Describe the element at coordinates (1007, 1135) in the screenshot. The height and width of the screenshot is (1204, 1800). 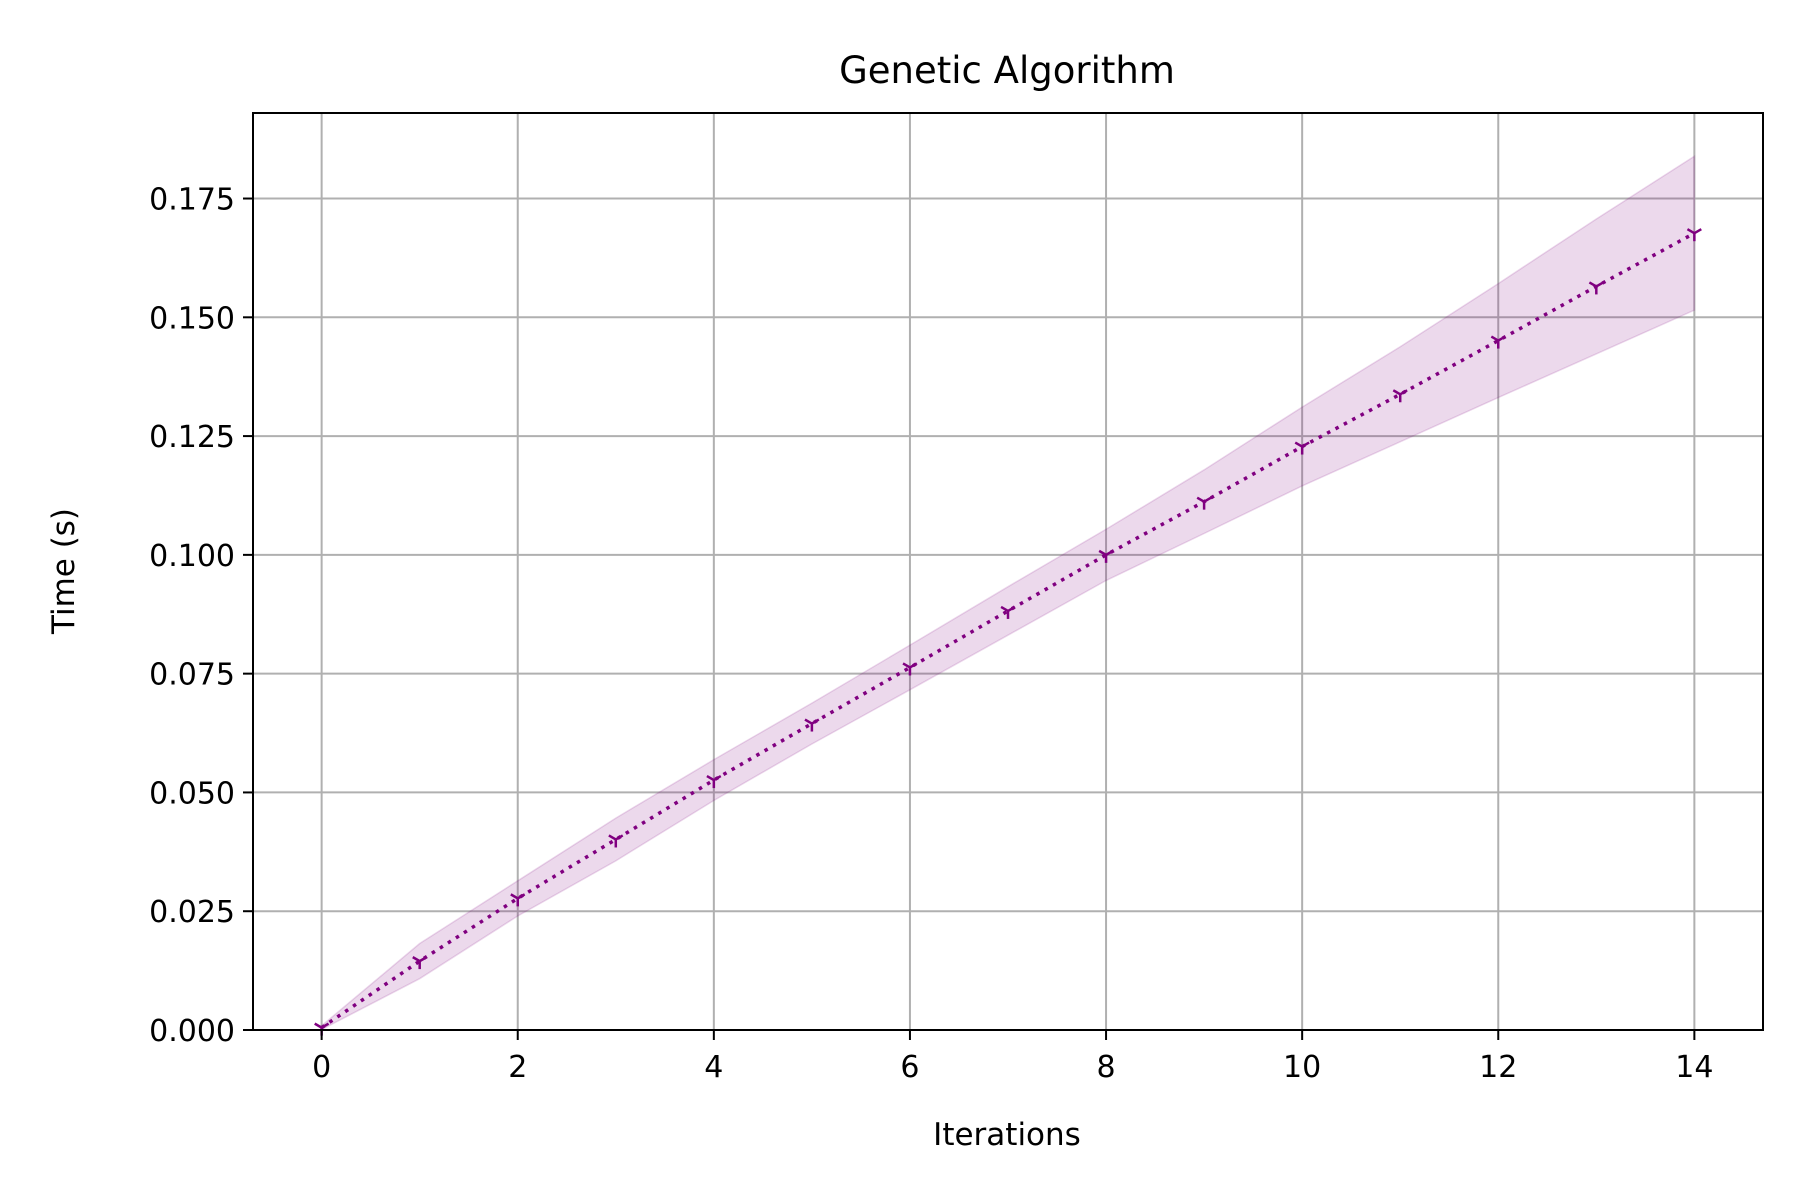
I see `x-axis-label: Iterations` at that location.